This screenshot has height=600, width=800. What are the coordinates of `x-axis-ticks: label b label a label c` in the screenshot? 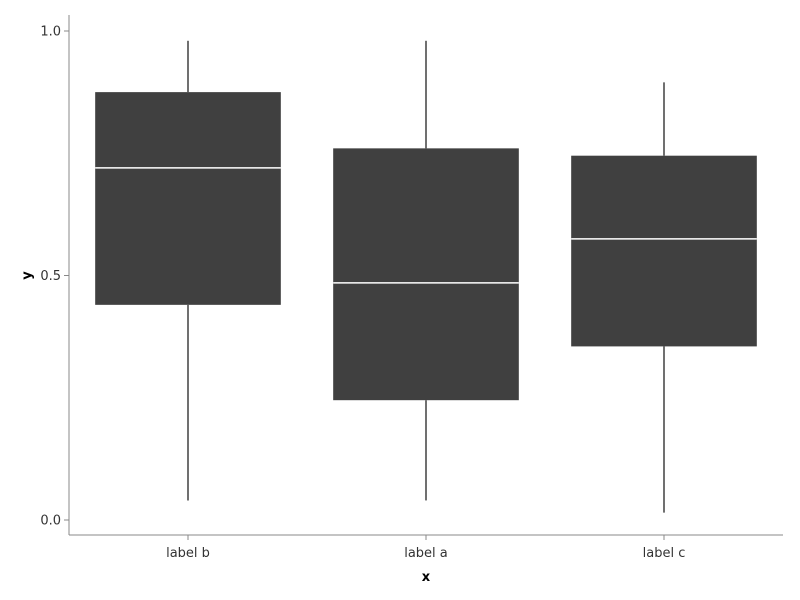 It's located at (425, 548).